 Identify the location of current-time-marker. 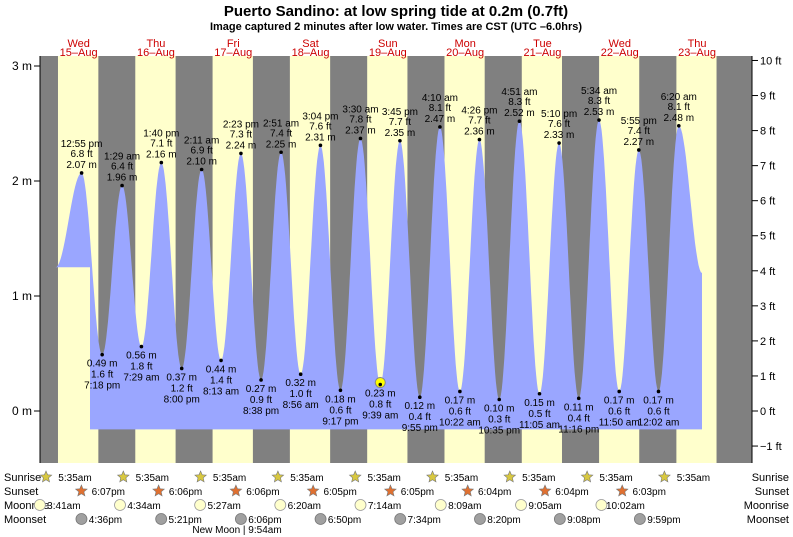
(380, 383).